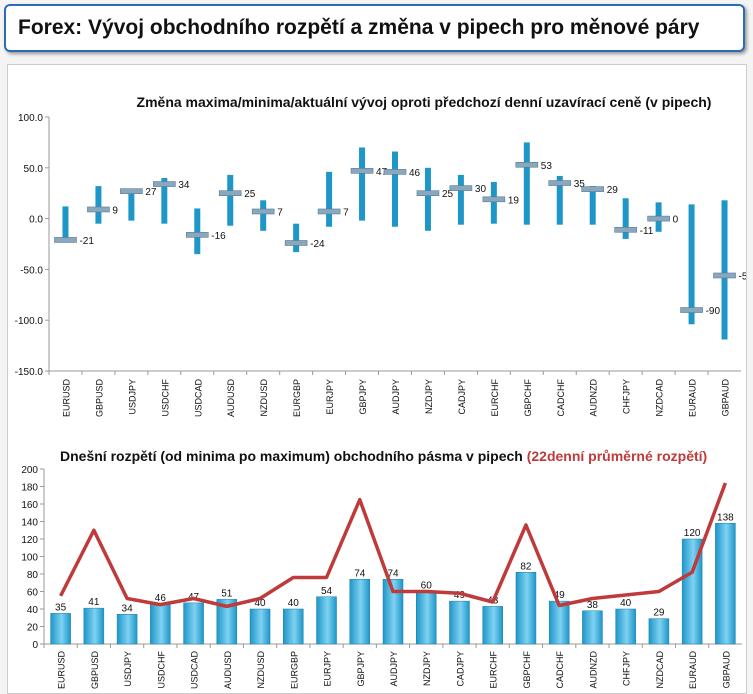 The width and height of the screenshot is (753, 694). What do you see at coordinates (128, 608) in the screenshot?
I see `spread-bar-label: 34` at bounding box center [128, 608].